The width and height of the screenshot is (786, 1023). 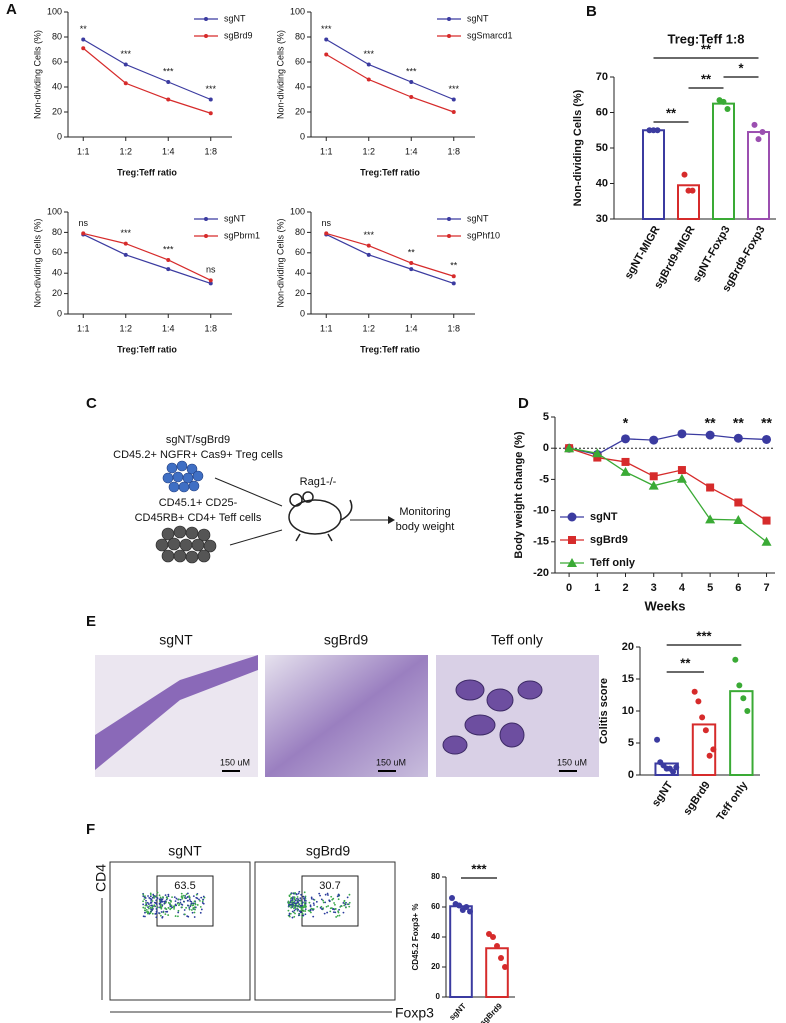 What do you see at coordinates (415, 937) in the screenshot?
I see `y-axis-label: CD45.2 Foxp3+ %` at bounding box center [415, 937].